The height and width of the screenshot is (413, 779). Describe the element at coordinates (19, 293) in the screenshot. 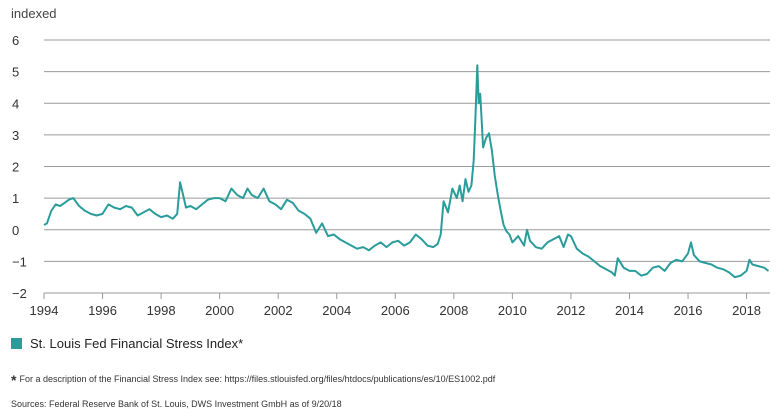

I see `y-tick-label: −2` at that location.